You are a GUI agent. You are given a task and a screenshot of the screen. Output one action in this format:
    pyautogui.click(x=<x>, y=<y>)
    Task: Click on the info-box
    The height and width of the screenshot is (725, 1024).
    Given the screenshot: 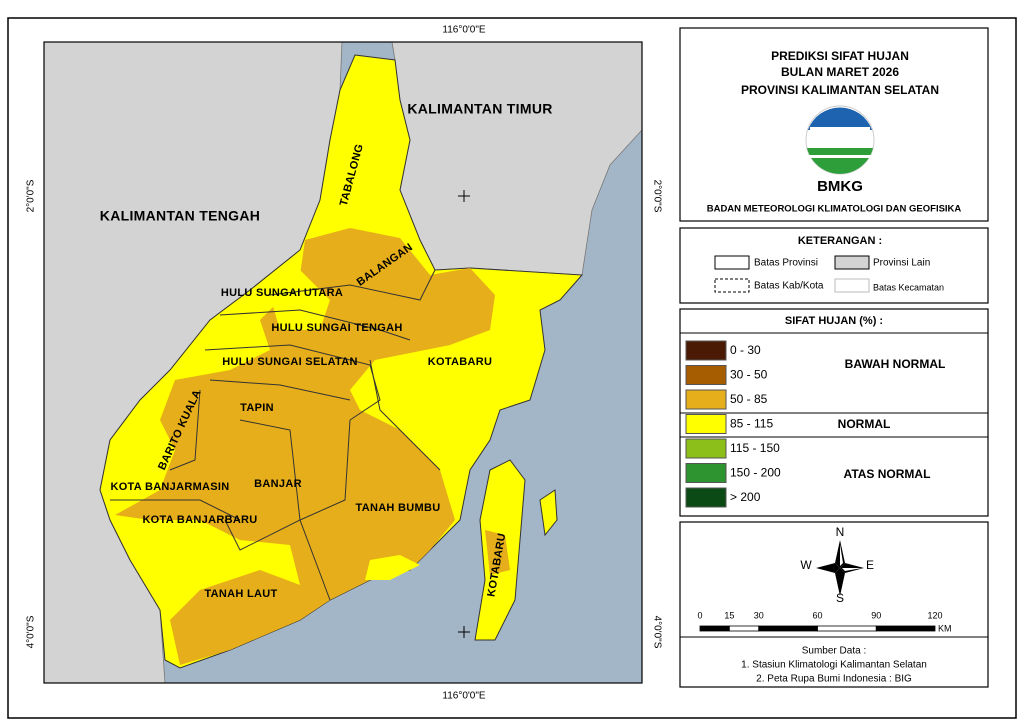 What is the action you would take?
    pyautogui.click(x=834, y=604)
    